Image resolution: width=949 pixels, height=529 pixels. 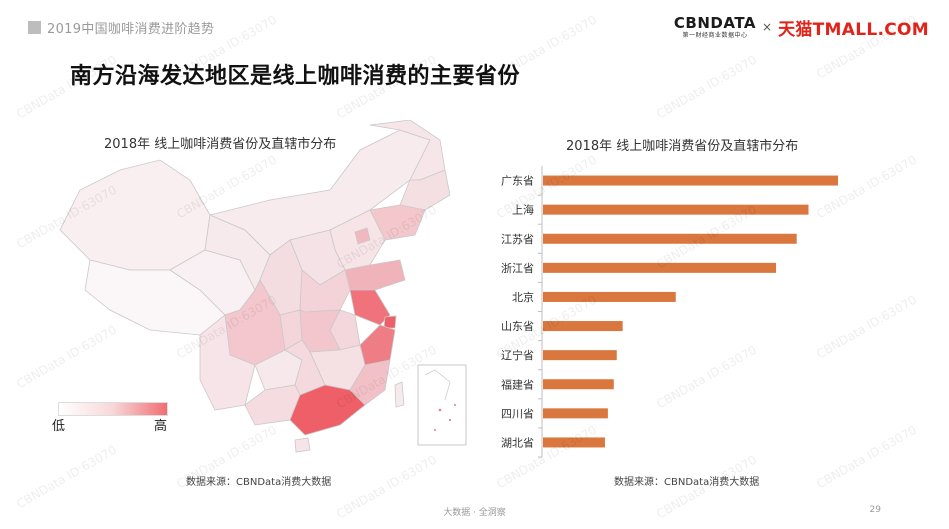 I want to click on region-guangdong, so click(x=327, y=410).